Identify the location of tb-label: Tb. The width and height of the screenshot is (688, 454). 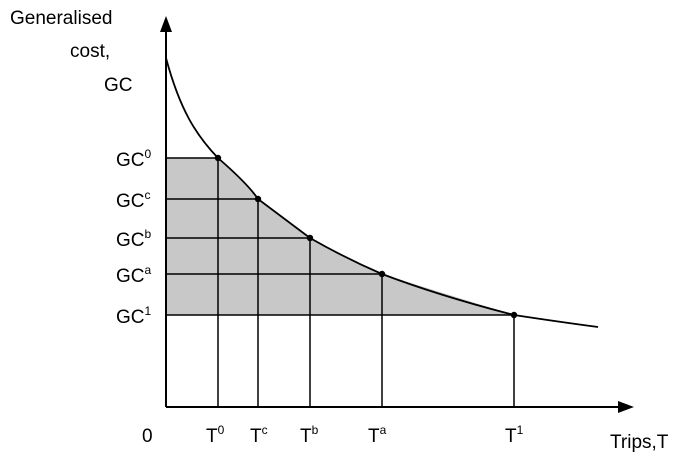
(309, 435).